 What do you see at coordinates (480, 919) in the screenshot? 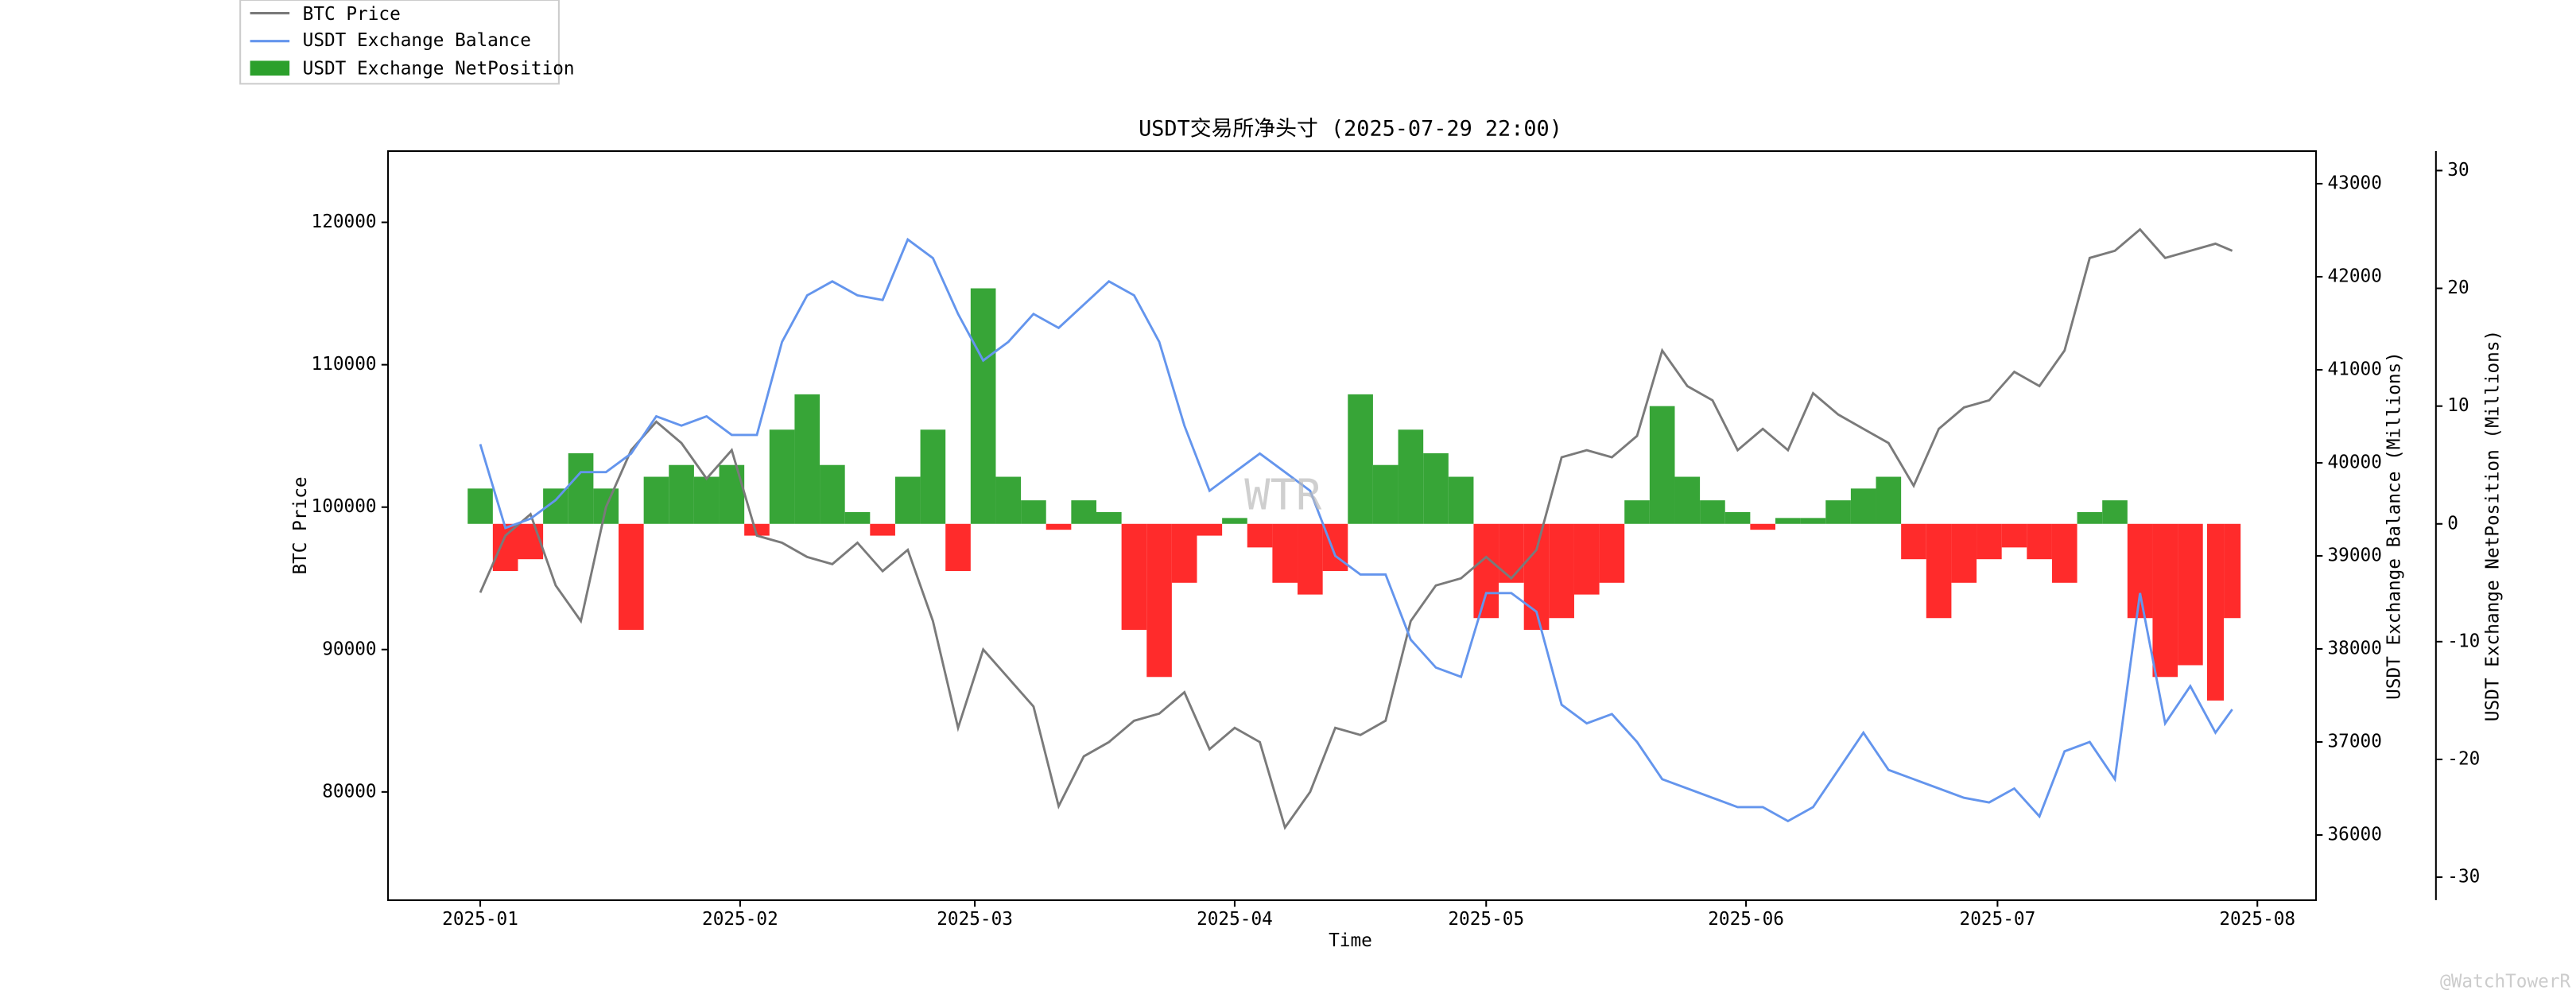
I see `x-tick-label: 2025-01` at bounding box center [480, 919].